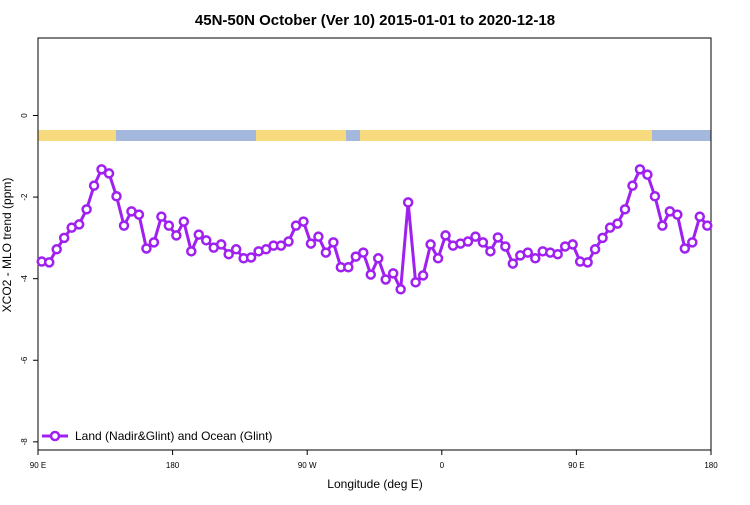  I want to click on legend: Land (Nadir&Glint) and Ocean (Glint), so click(157, 436).